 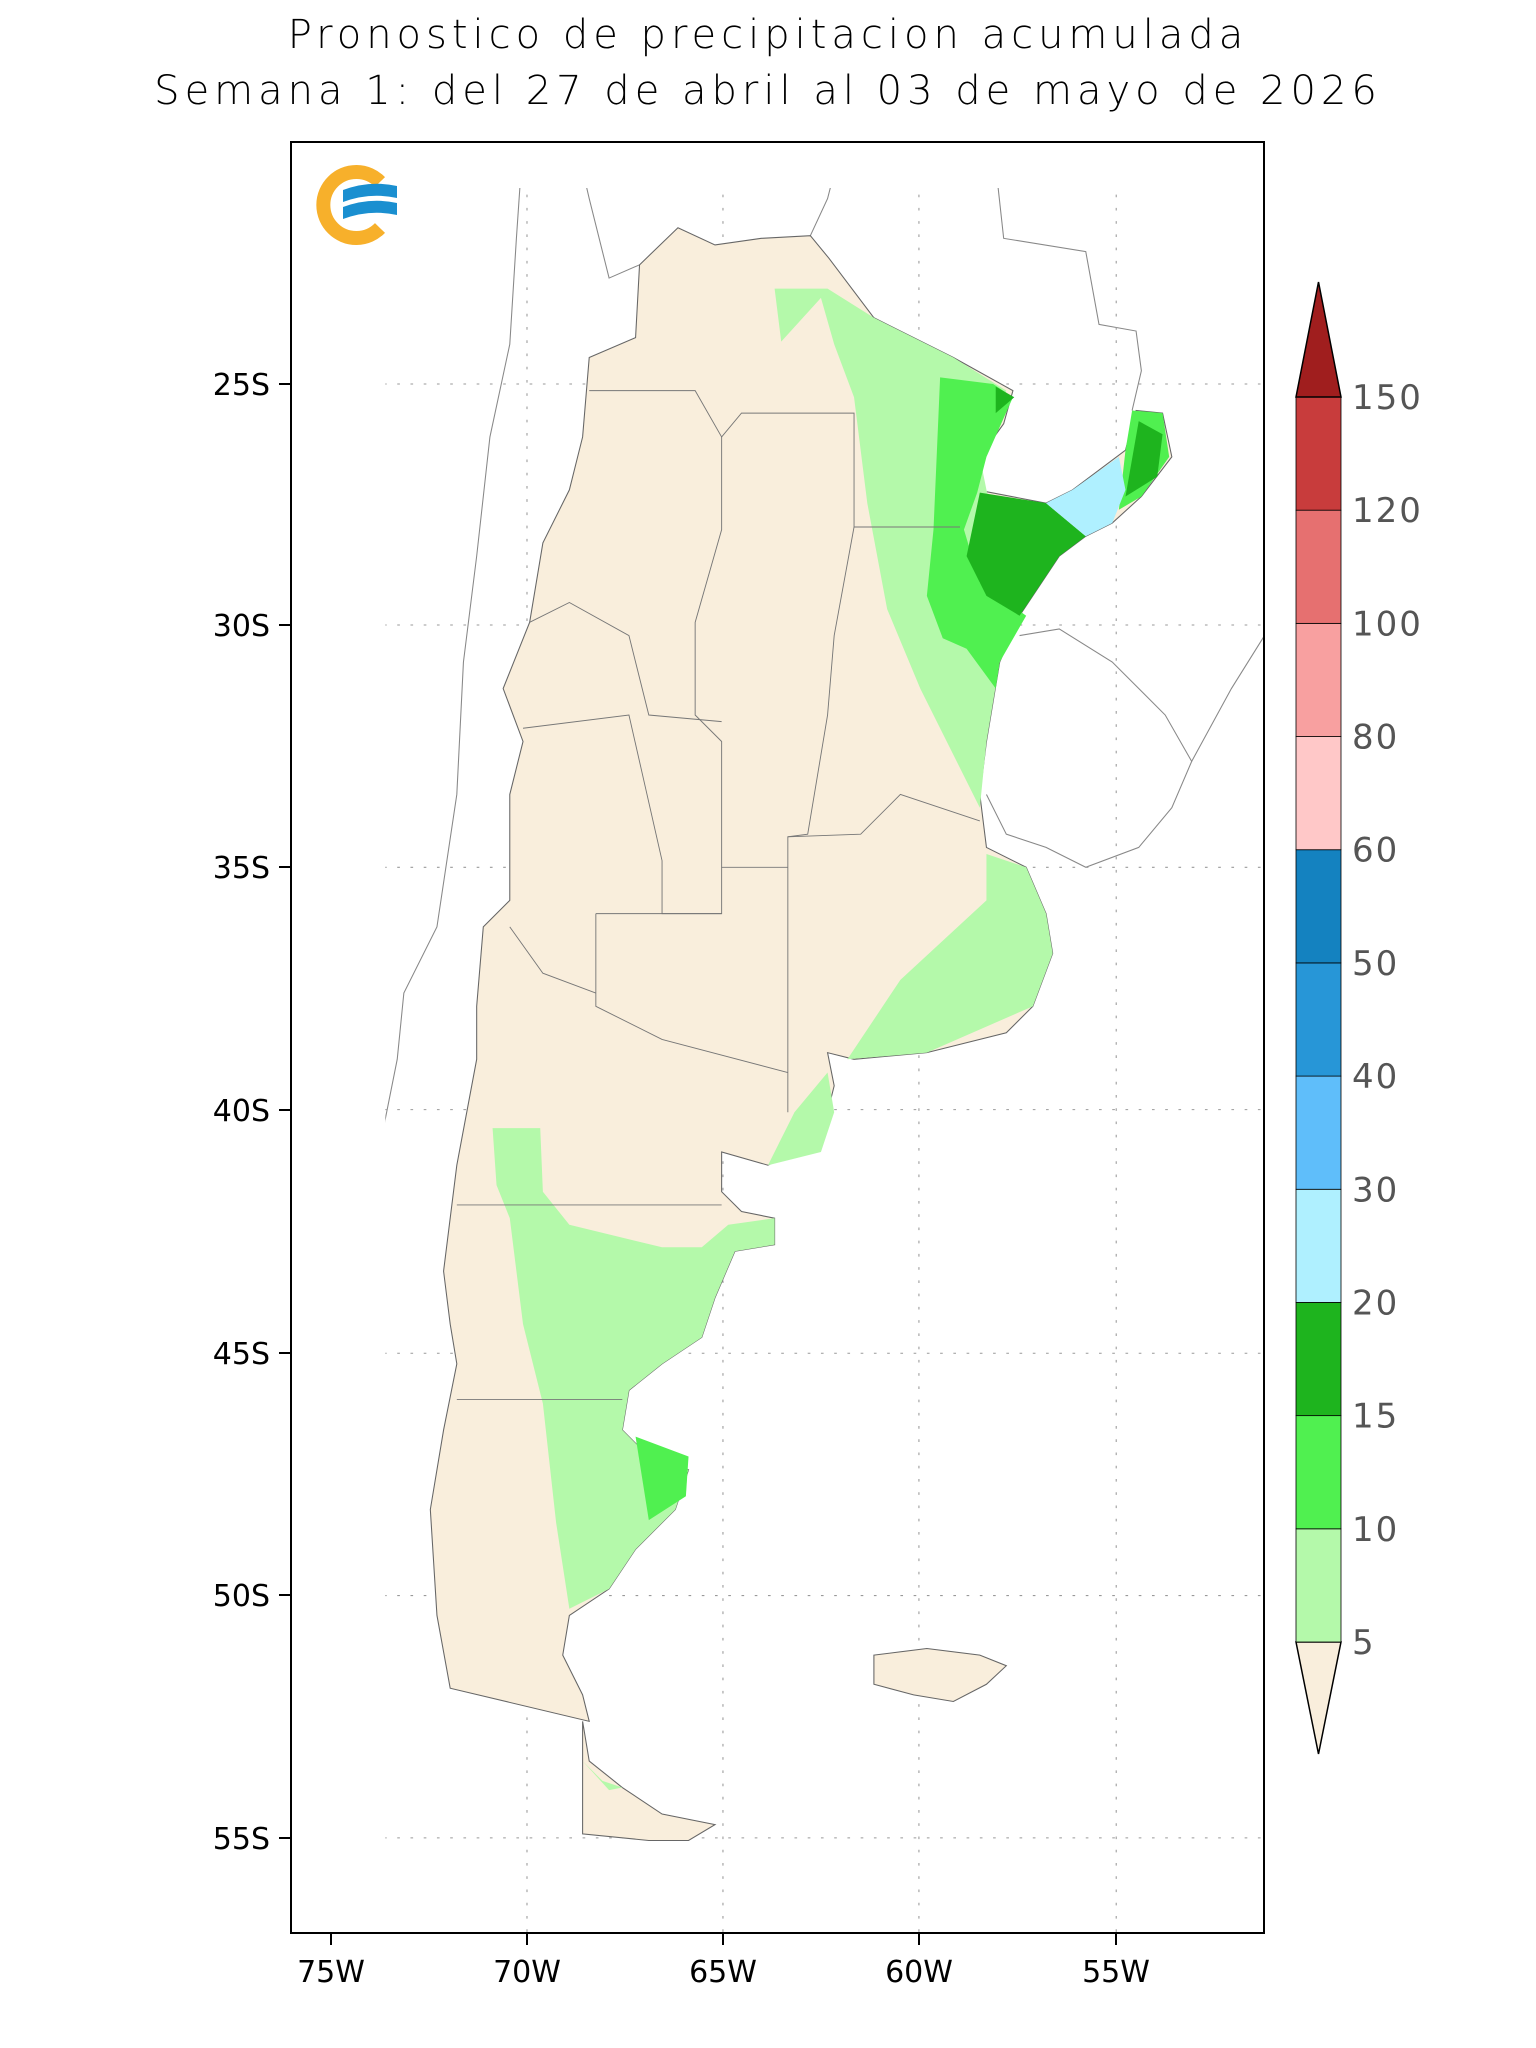 I want to click on lon-tick-labels: 75W 70W 65W 60W 55W, so click(x=723, y=1972).